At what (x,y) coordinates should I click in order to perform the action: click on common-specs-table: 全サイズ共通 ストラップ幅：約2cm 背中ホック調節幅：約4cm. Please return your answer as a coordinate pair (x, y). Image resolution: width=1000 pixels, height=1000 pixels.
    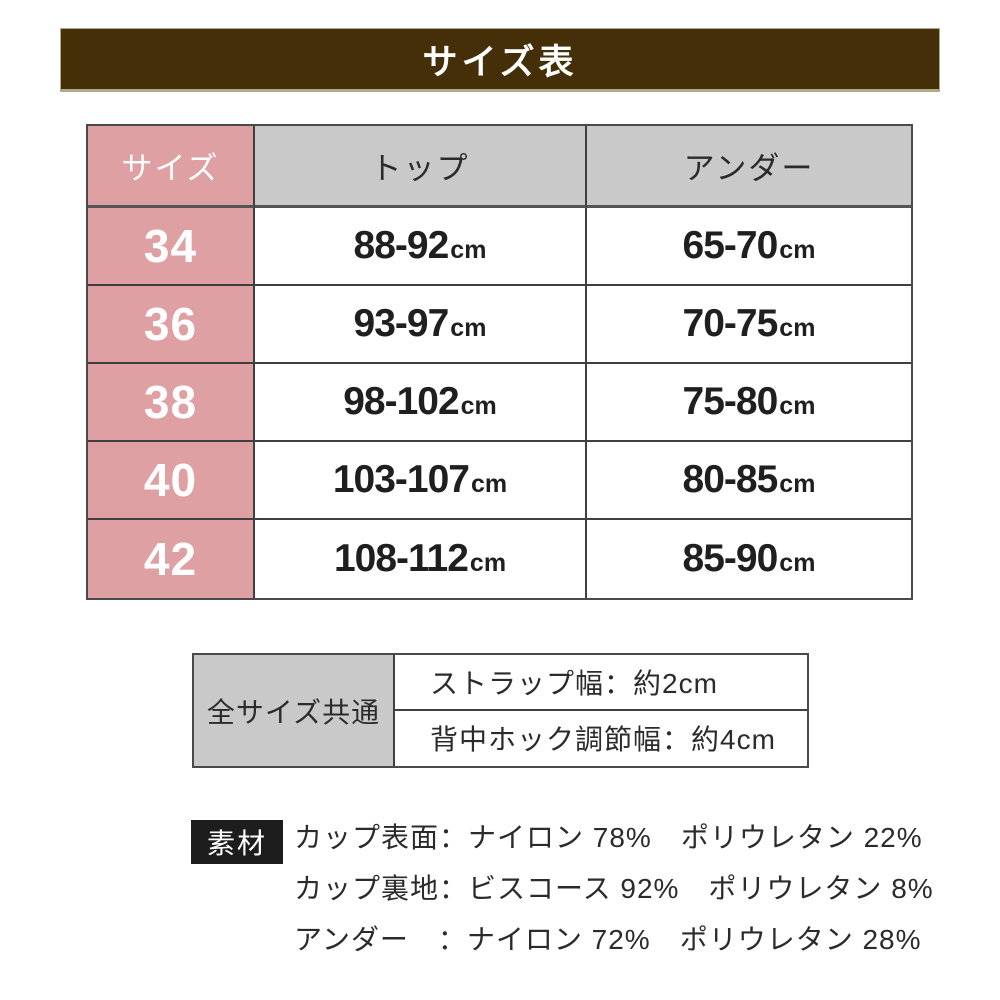
    Looking at the image, I should click on (500, 710).